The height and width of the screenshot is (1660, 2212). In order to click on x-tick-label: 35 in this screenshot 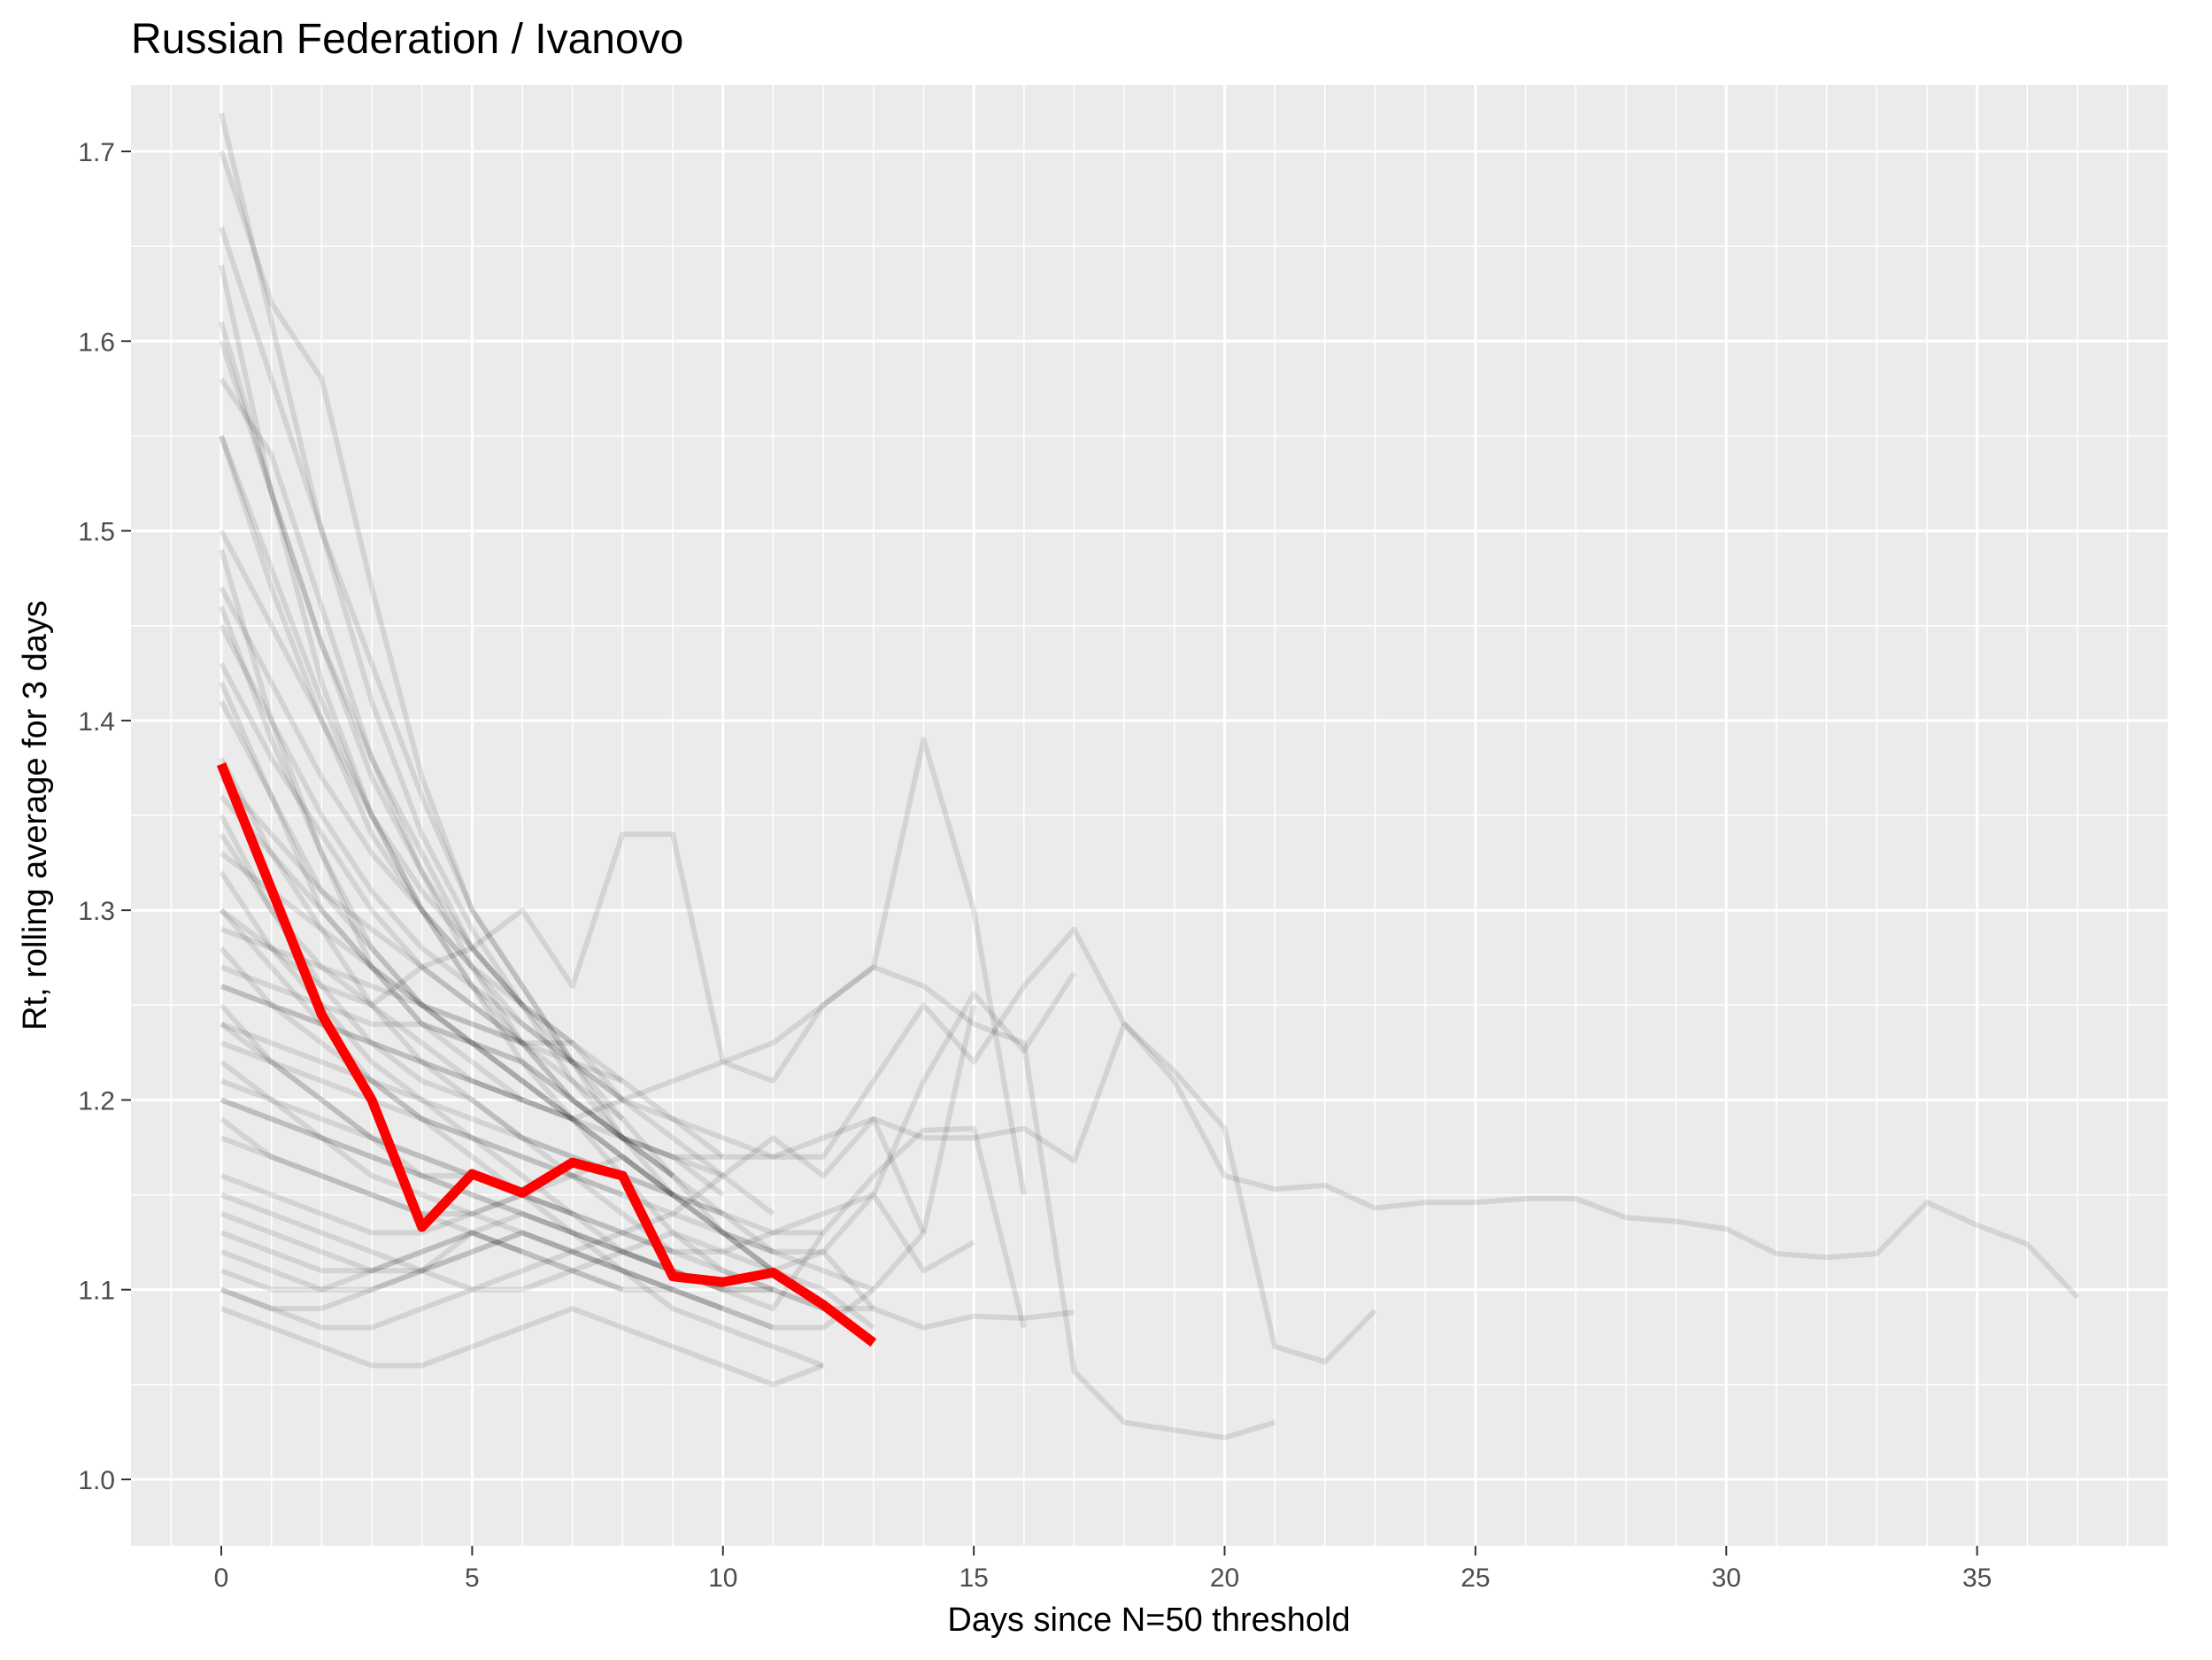, I will do `click(1977, 1578)`.